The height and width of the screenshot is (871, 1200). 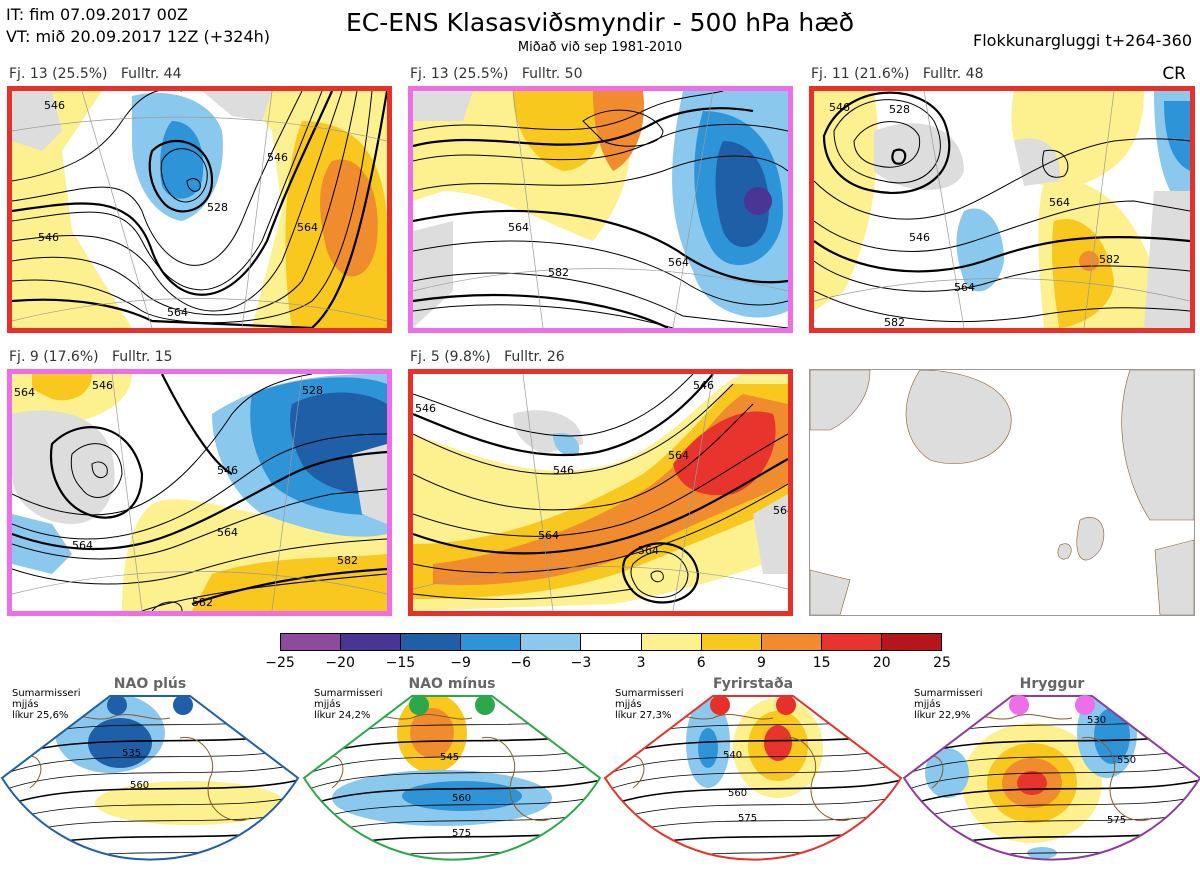 I want to click on colorbar-tick-label: 25, so click(x=942, y=663).